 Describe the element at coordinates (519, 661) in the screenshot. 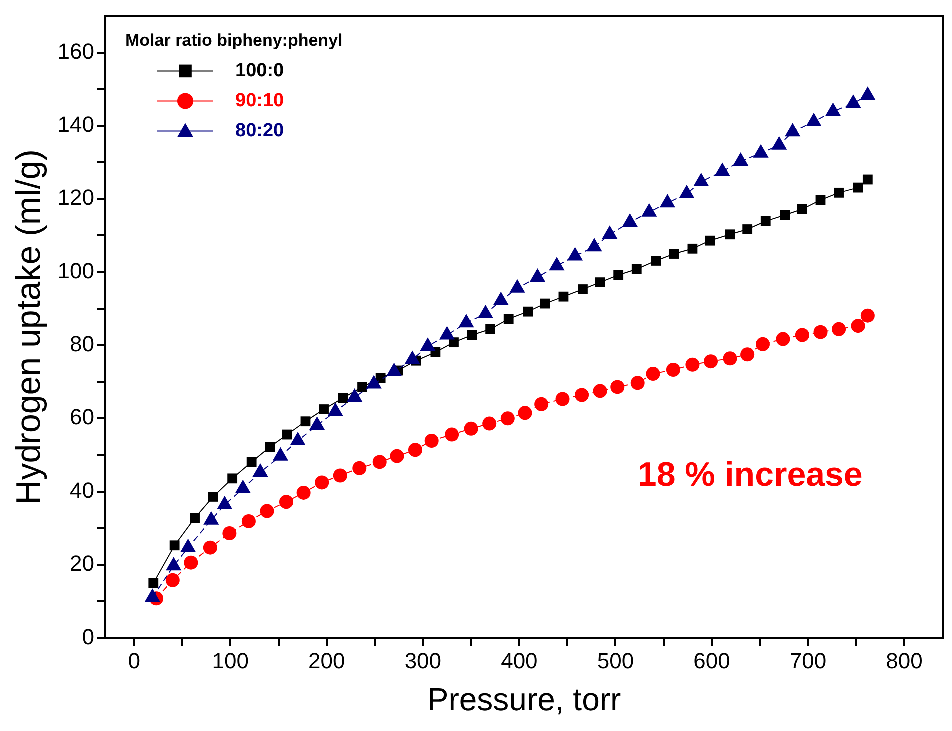

I see `x-tick-label: 400` at that location.